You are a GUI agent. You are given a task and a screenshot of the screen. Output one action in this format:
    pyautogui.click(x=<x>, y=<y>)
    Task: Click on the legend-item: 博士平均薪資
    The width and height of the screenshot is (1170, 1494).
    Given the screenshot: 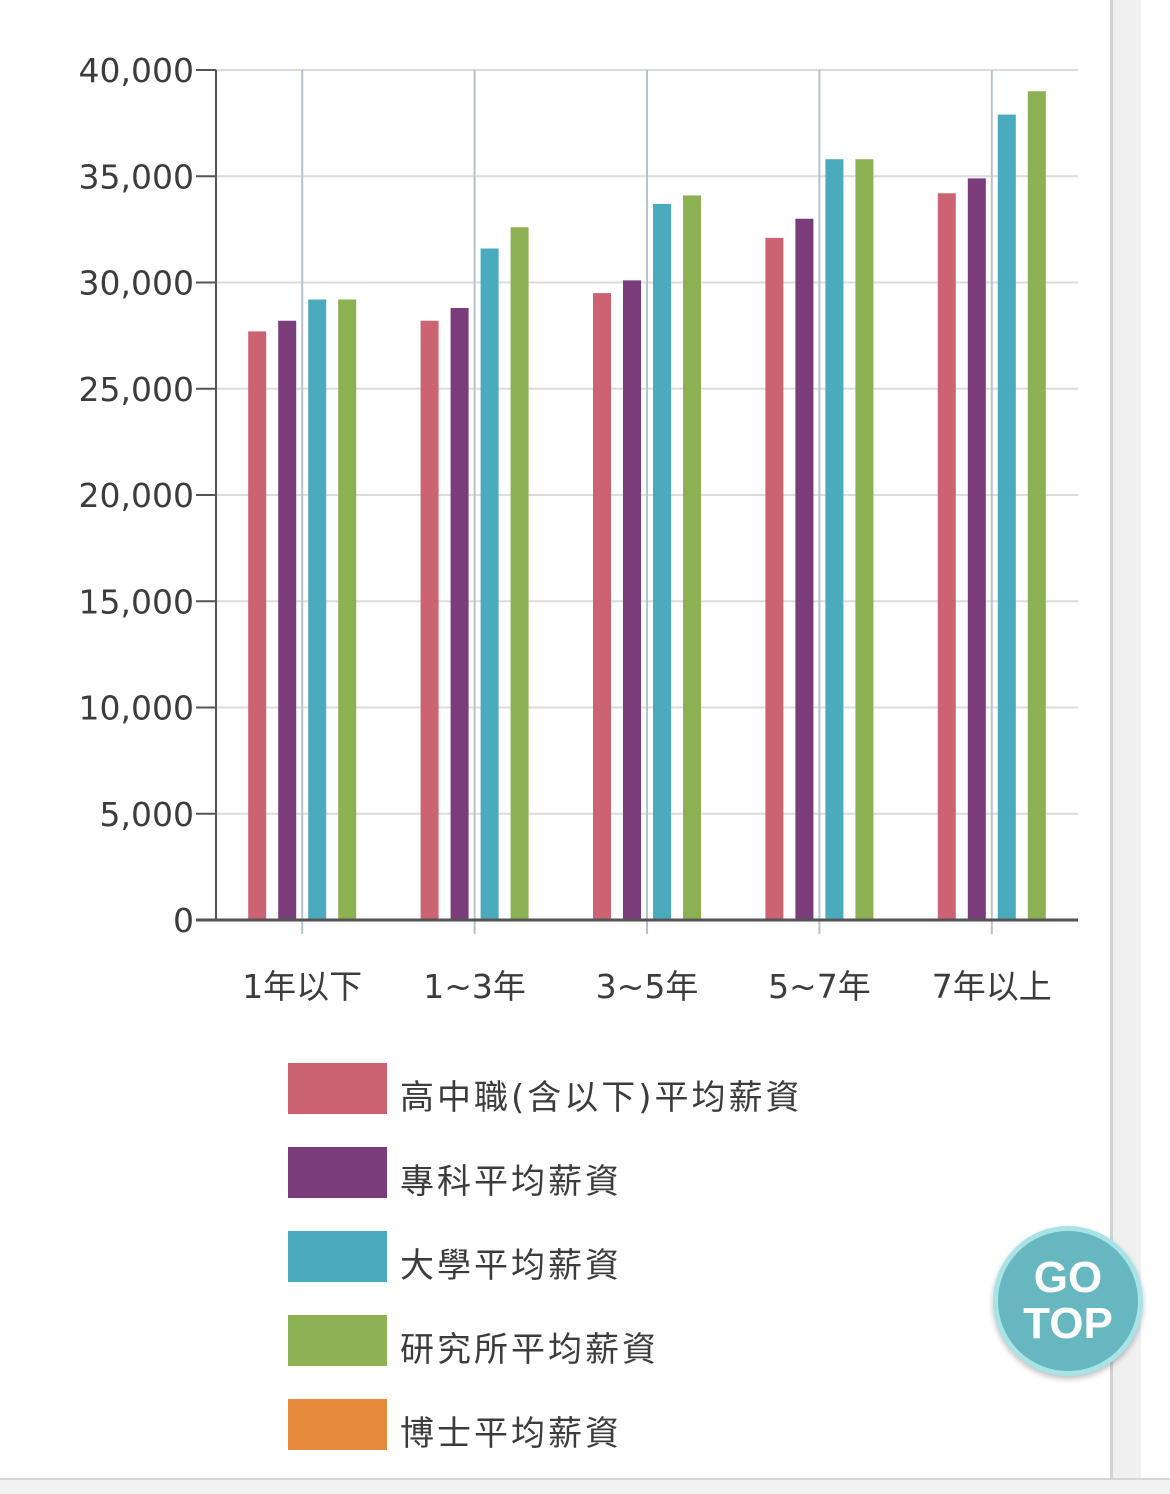 What is the action you would take?
    pyautogui.click(x=638, y=1426)
    